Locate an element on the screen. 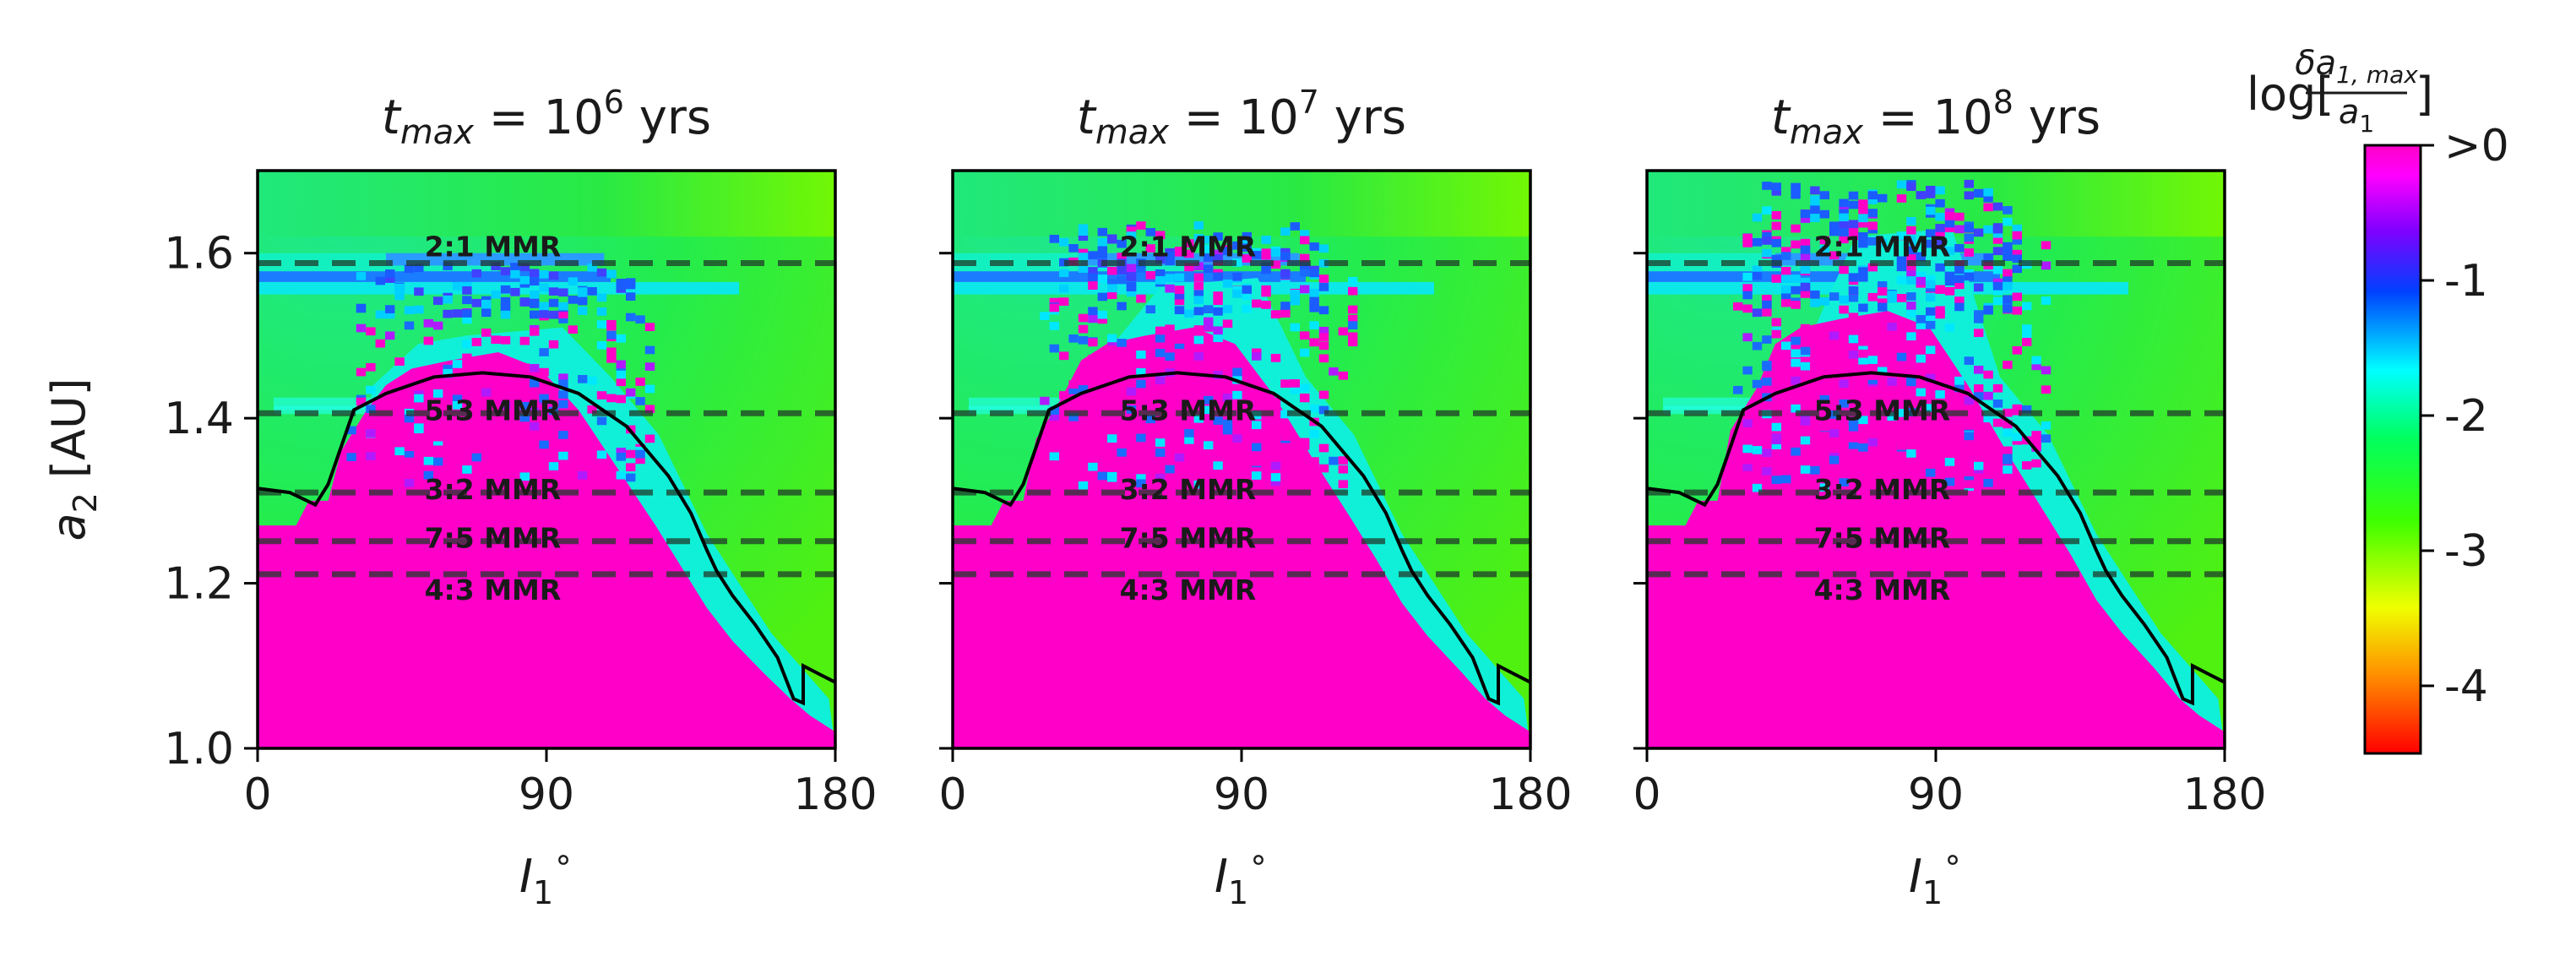 Image resolution: width=2576 pixels, height=973 pixels. stability-boundary-curve is located at coordinates (1241, 538).